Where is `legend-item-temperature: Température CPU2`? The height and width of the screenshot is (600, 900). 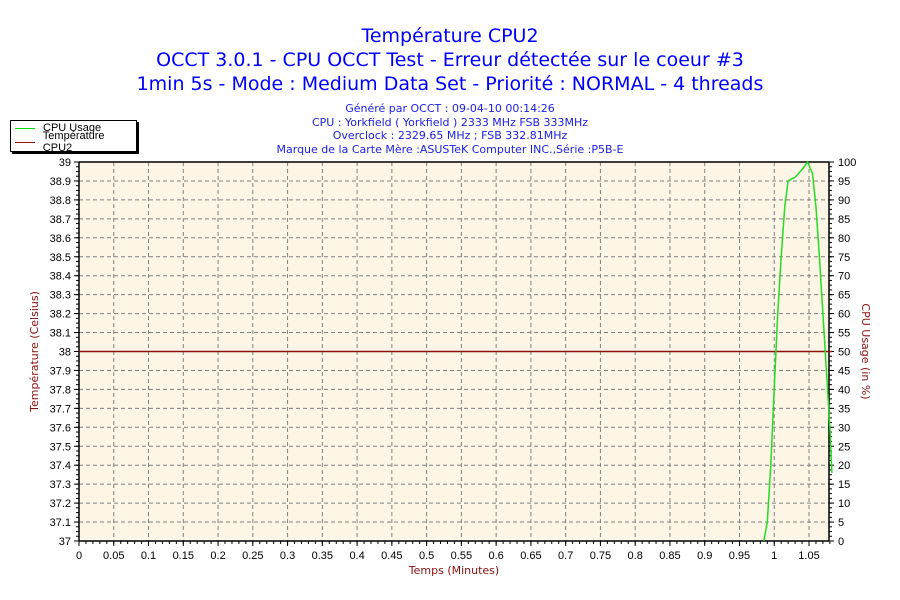 legend-item-temperature: Température CPU2 is located at coordinates (73, 142).